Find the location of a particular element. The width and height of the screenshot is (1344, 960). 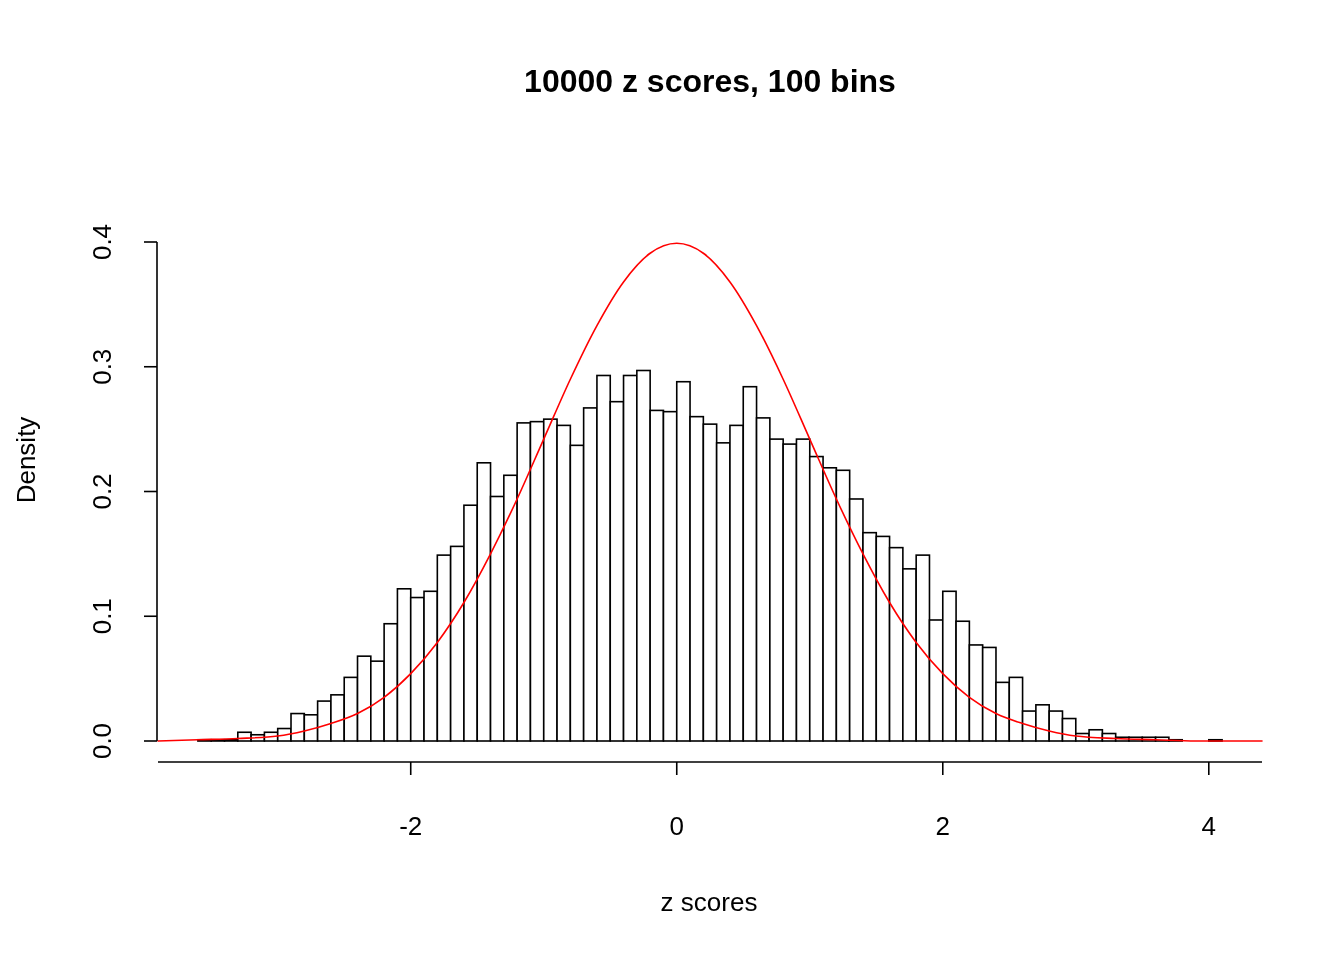

y-axis-title: Density is located at coordinates (26, 460).